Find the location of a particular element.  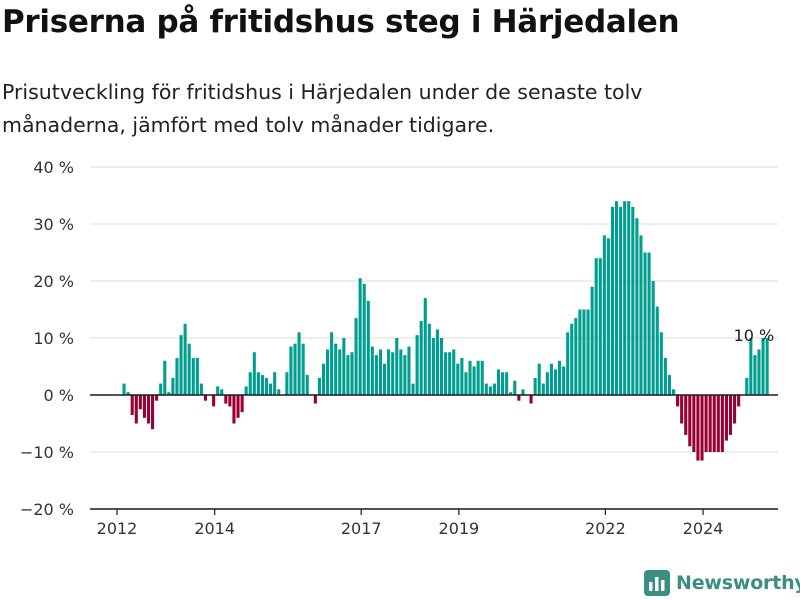

x-tick-label: 2019 is located at coordinates (459, 528).